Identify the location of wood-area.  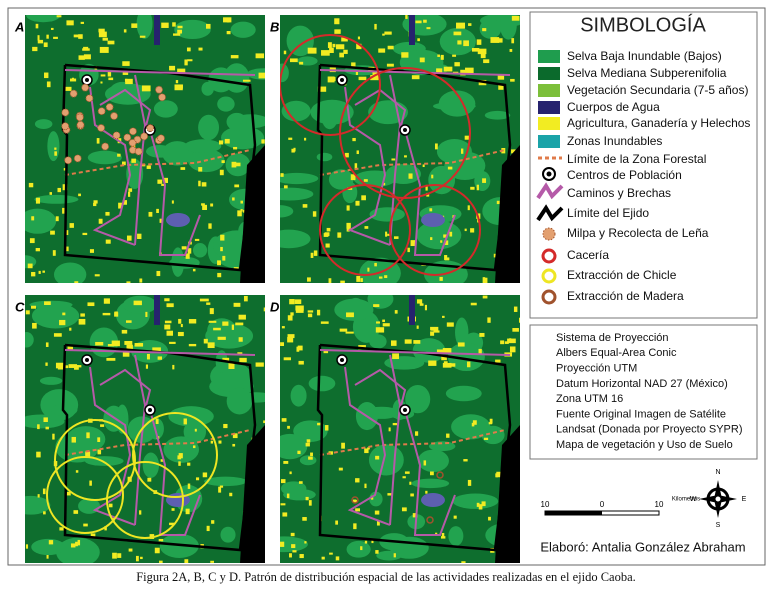
(355, 500).